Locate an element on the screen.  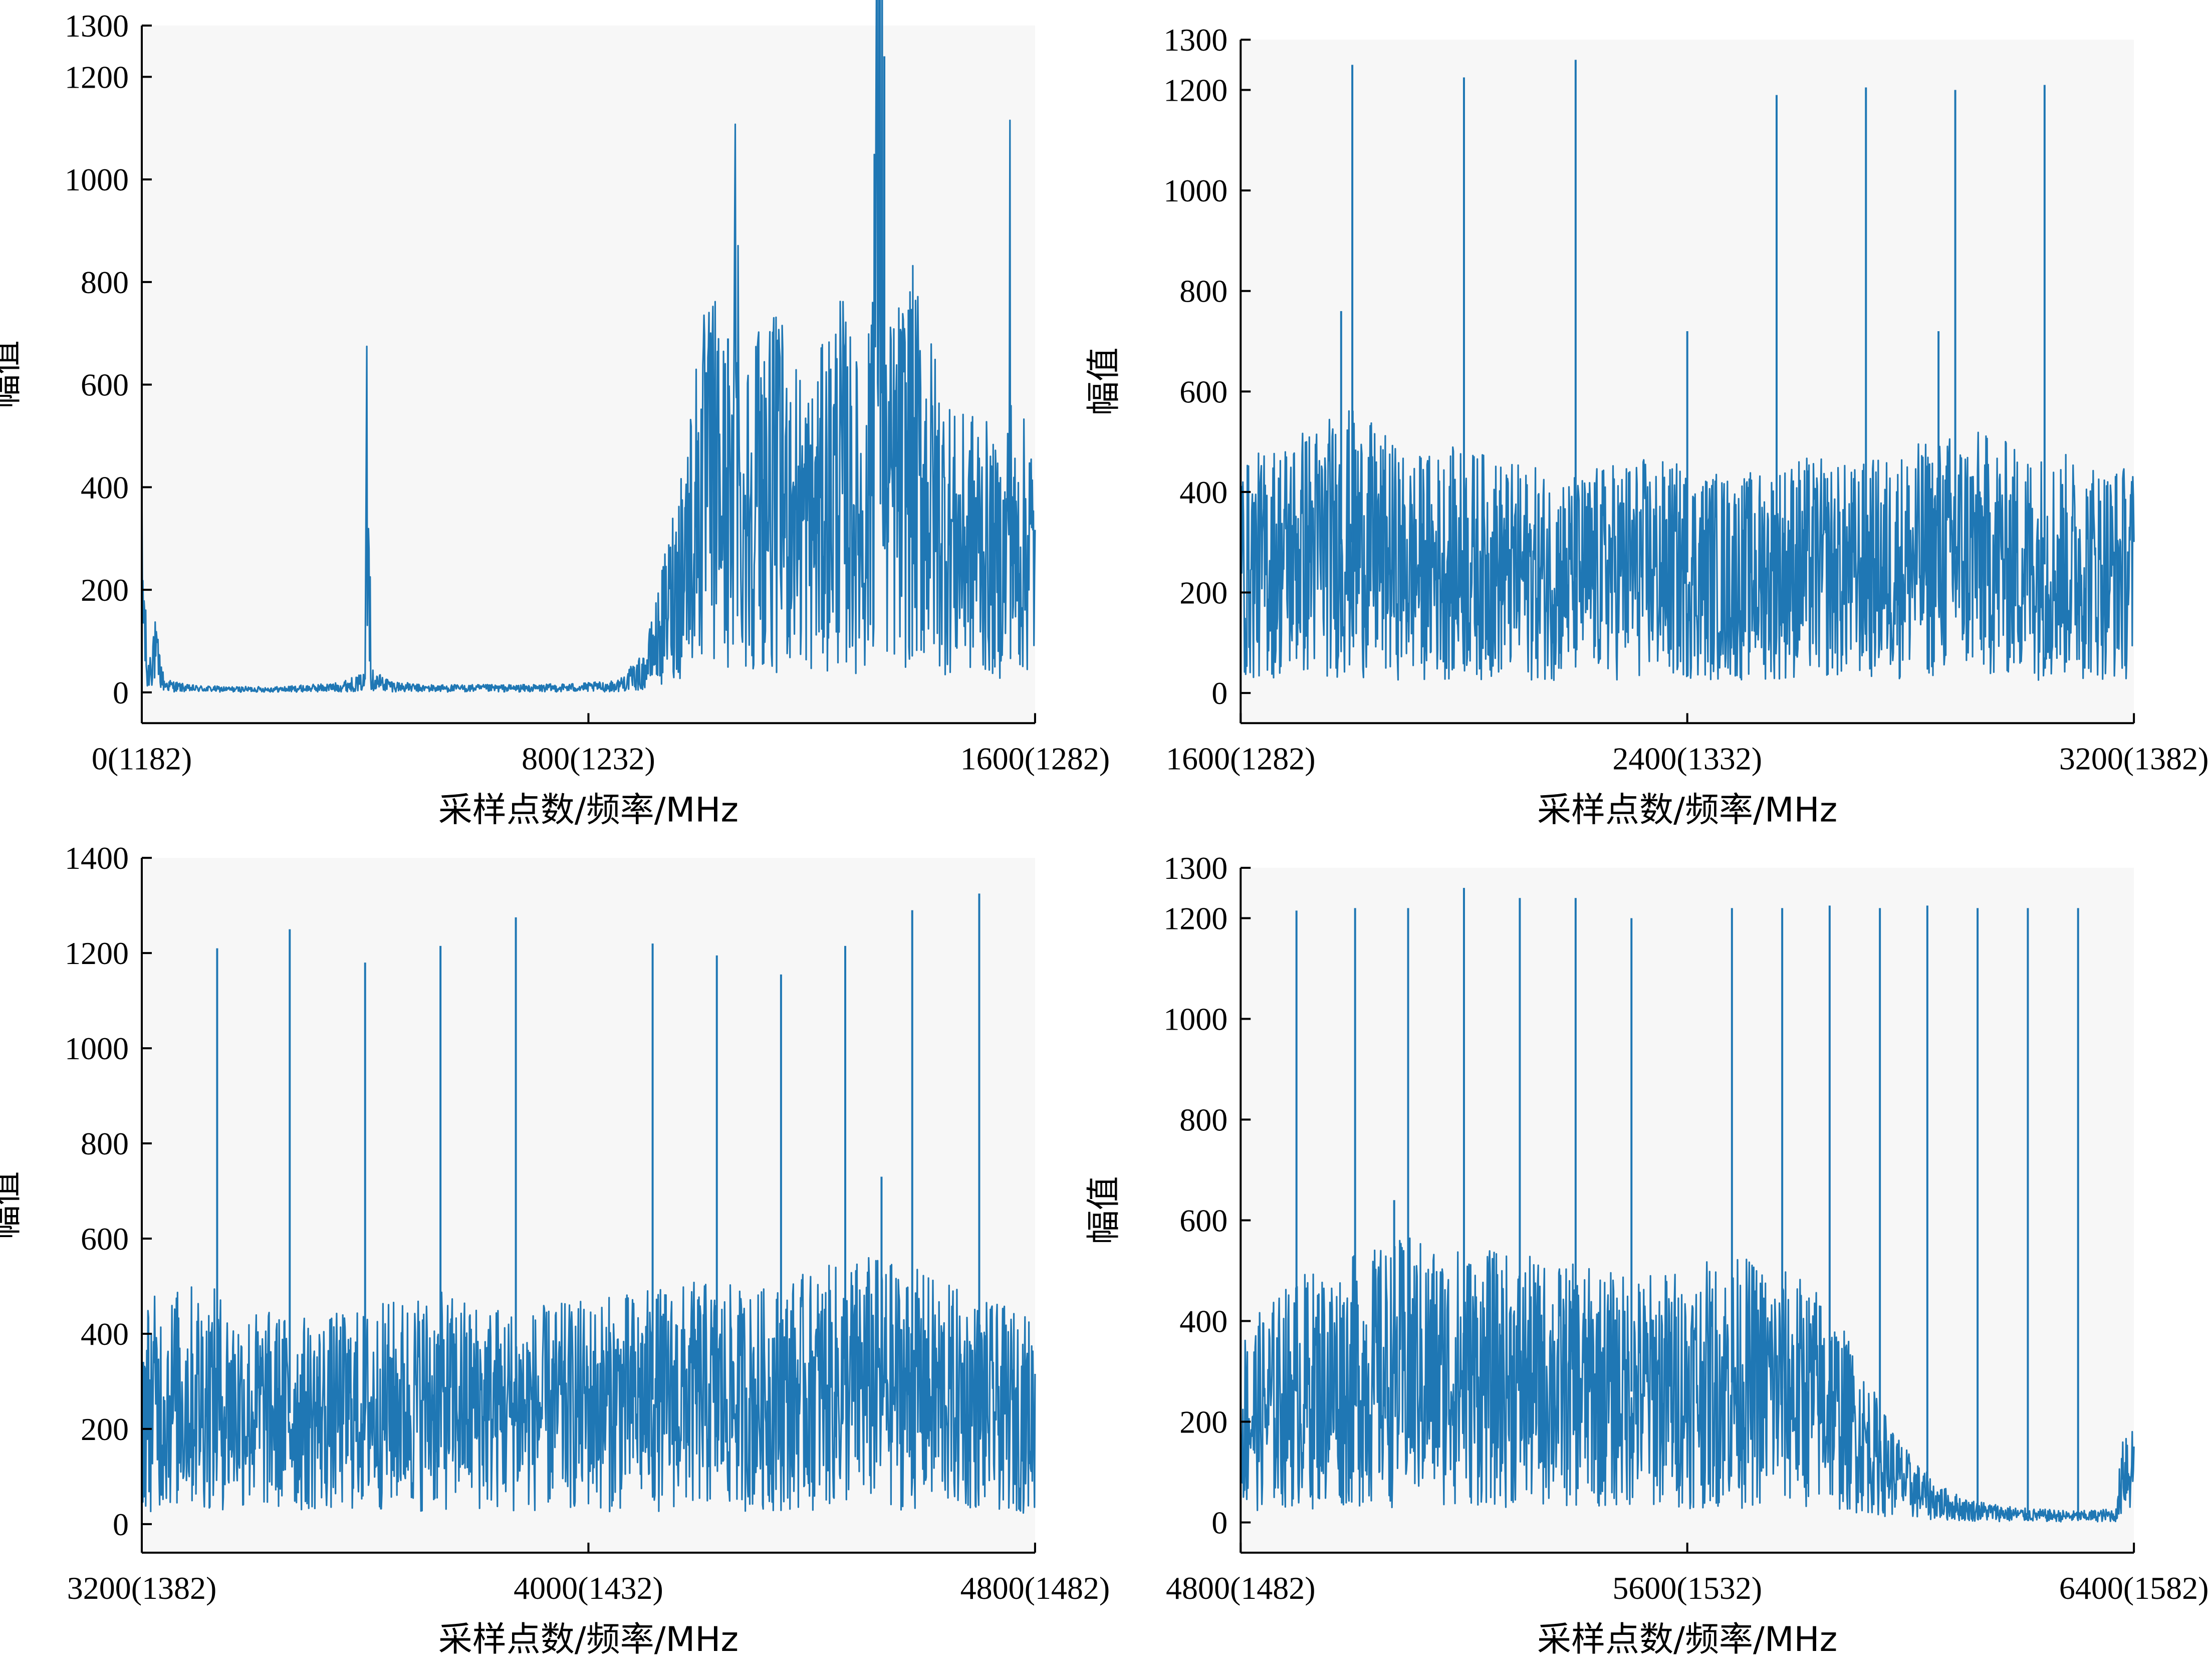
x-tick-label: 800(1232) is located at coordinates (588, 759).